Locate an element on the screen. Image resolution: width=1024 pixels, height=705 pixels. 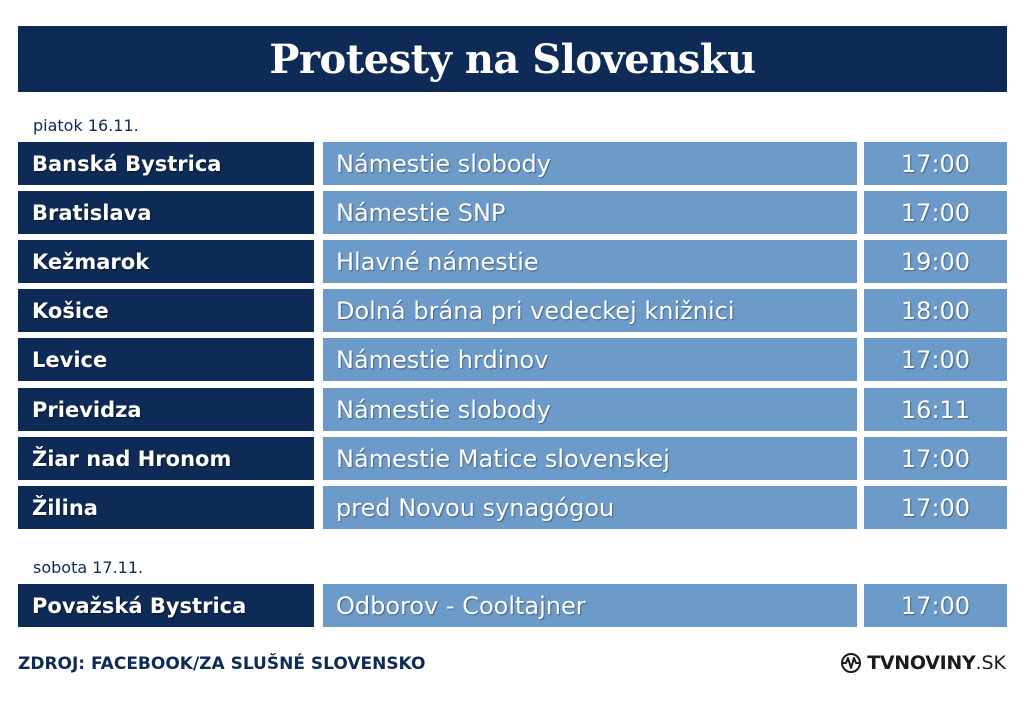
logo-brand: TVNOVINY is located at coordinates (921, 663).